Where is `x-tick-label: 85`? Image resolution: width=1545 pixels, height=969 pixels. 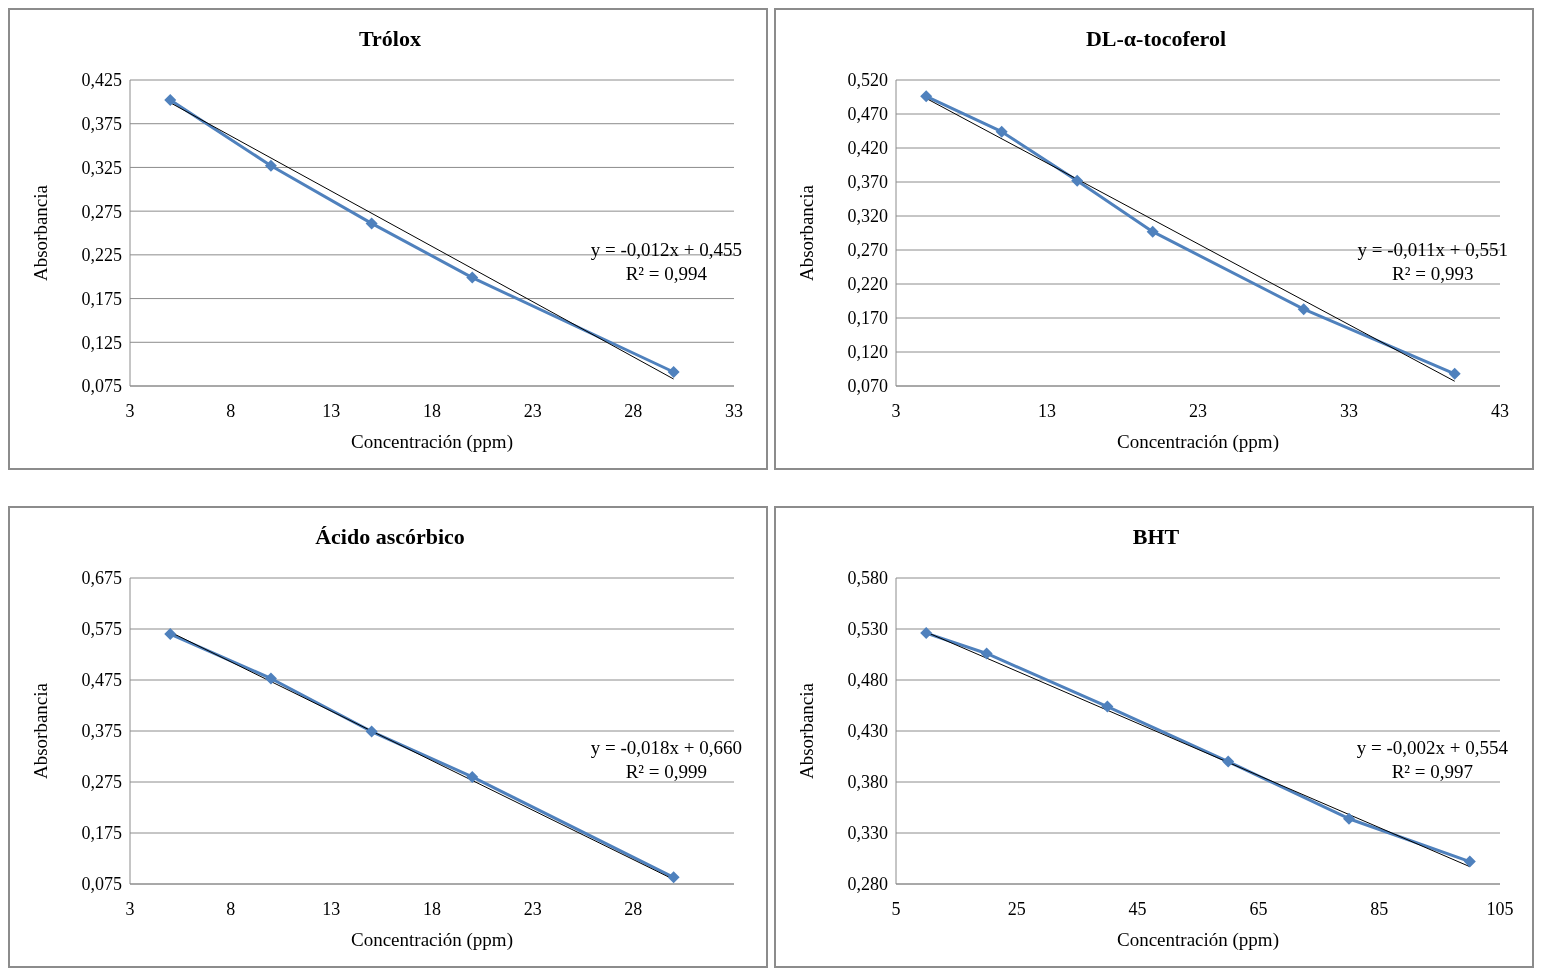
x-tick-label: 85 is located at coordinates (1379, 908).